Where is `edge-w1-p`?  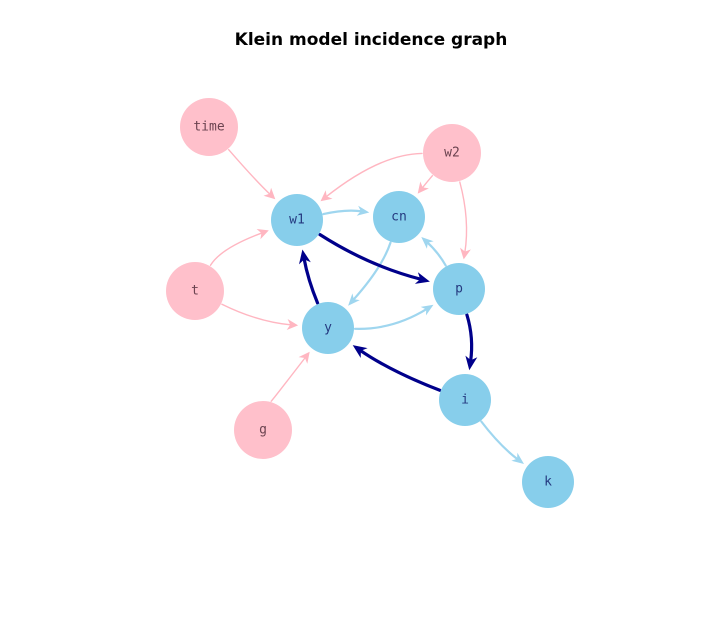 edge-w1-p is located at coordinates (371, 257).